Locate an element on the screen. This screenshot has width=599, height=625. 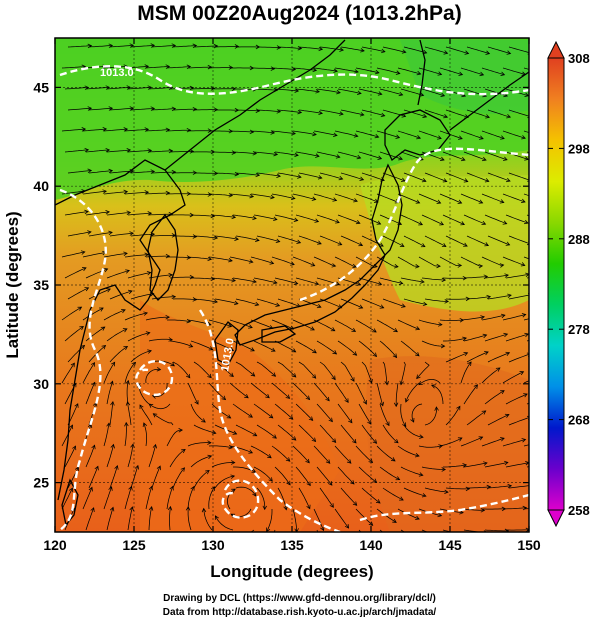
x-tick-label: 120 is located at coordinates (55, 545).